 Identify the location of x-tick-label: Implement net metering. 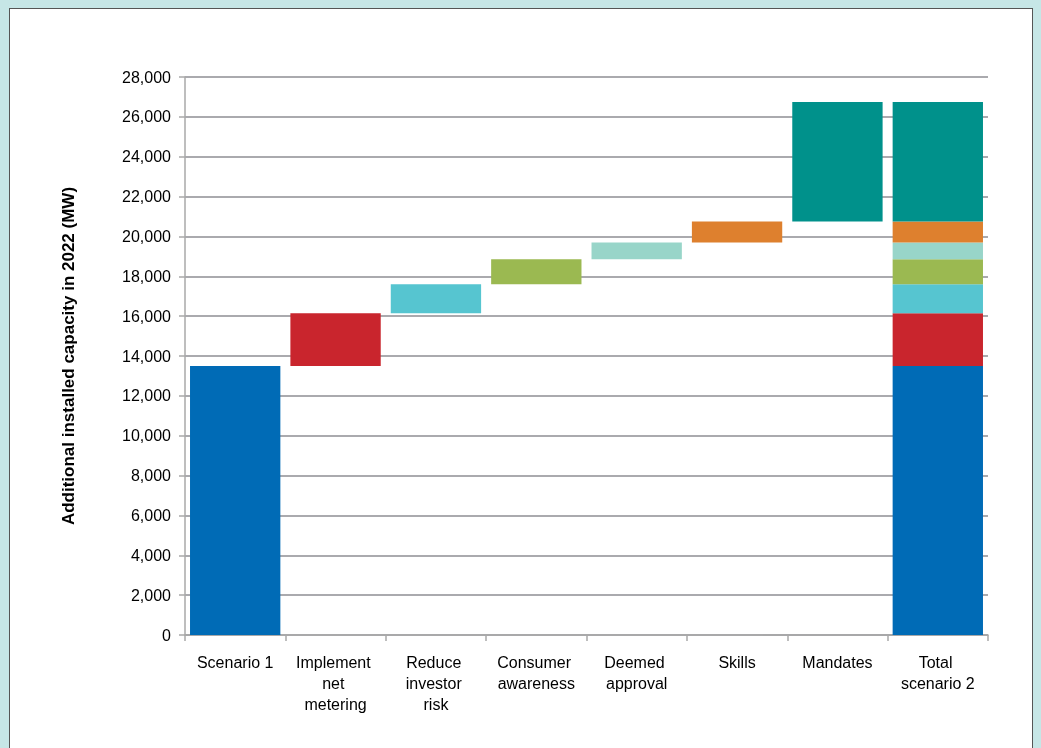
(335, 683).